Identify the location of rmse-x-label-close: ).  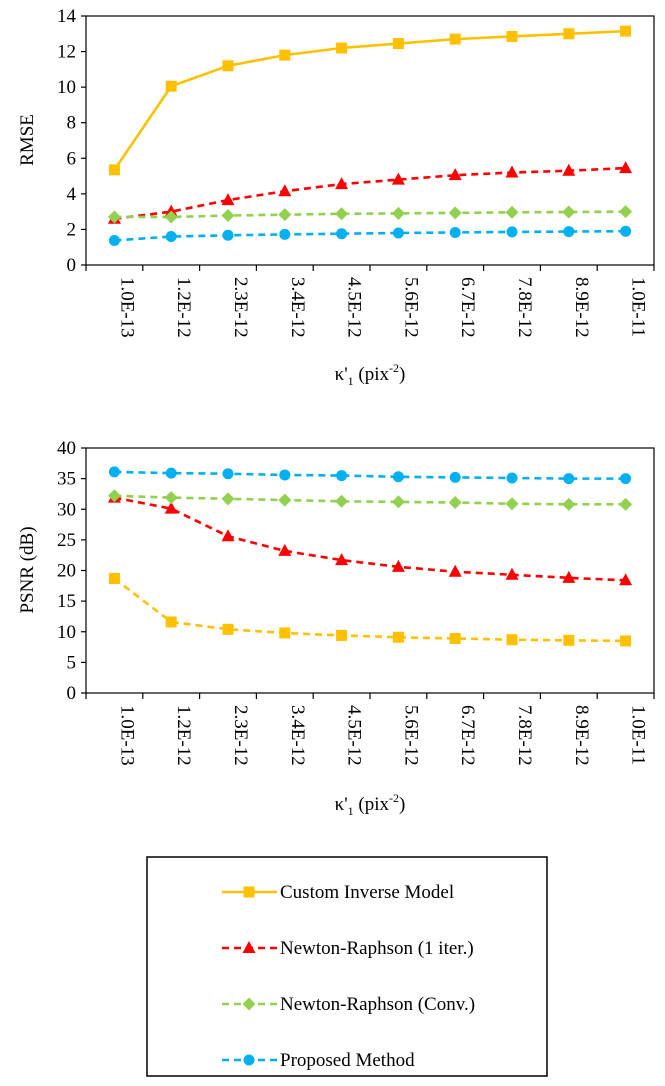
(402, 374).